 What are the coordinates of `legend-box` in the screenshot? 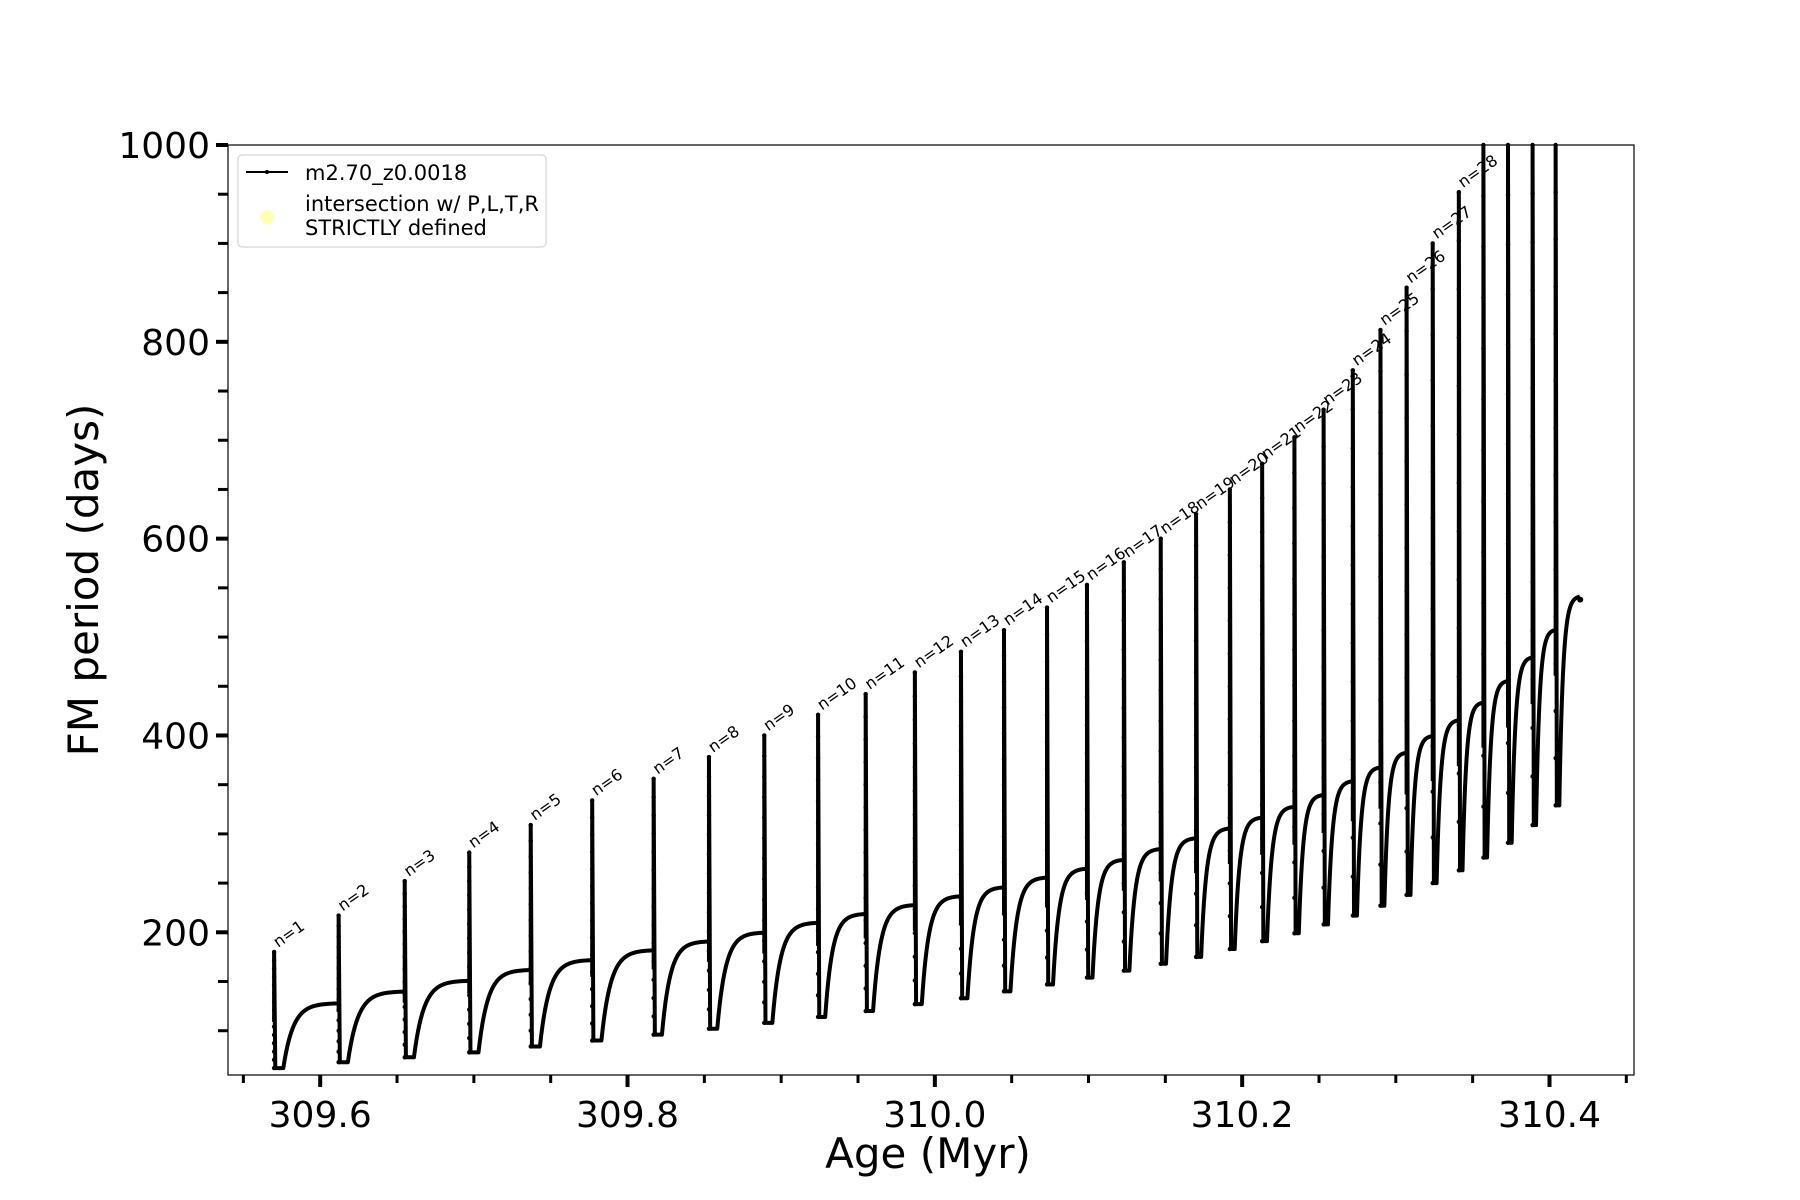 It's located at (392, 201).